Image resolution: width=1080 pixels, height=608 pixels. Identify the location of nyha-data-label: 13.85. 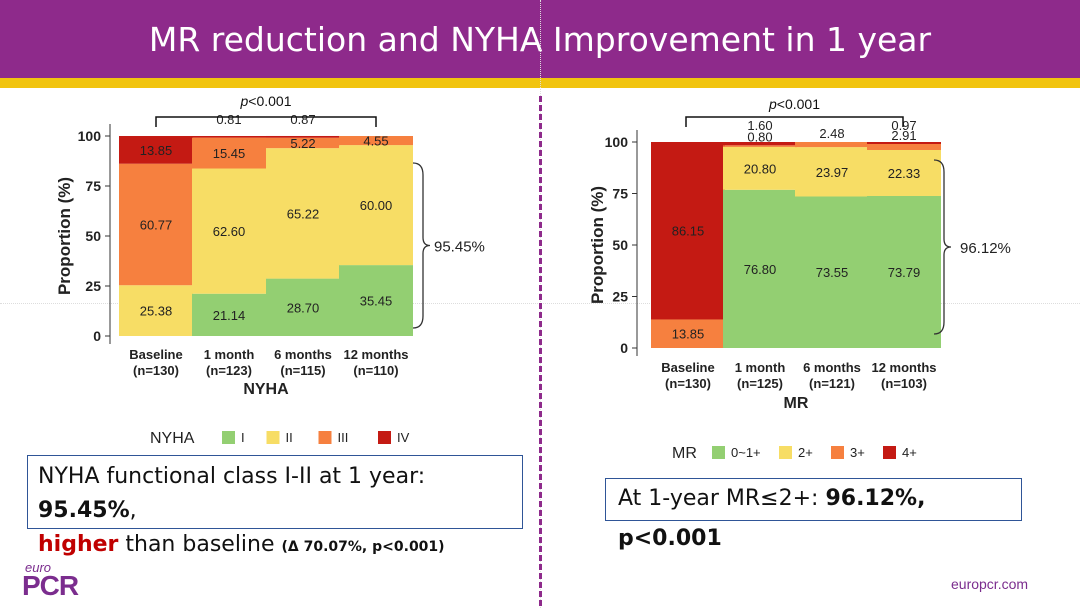
(156, 150).